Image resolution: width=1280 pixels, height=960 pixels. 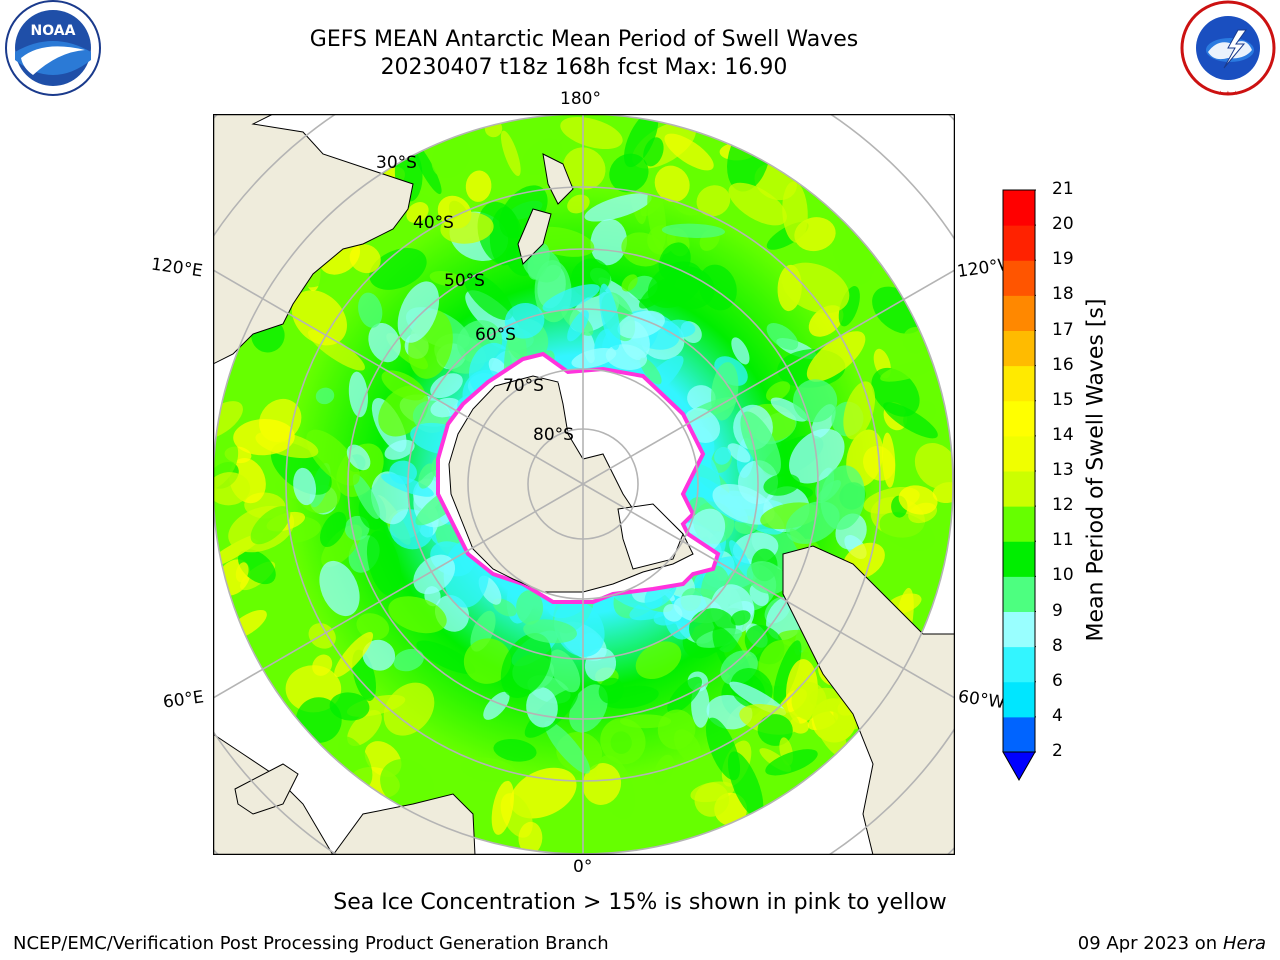 I want to click on colorbar-tick-label: 2, so click(x=1057, y=751).